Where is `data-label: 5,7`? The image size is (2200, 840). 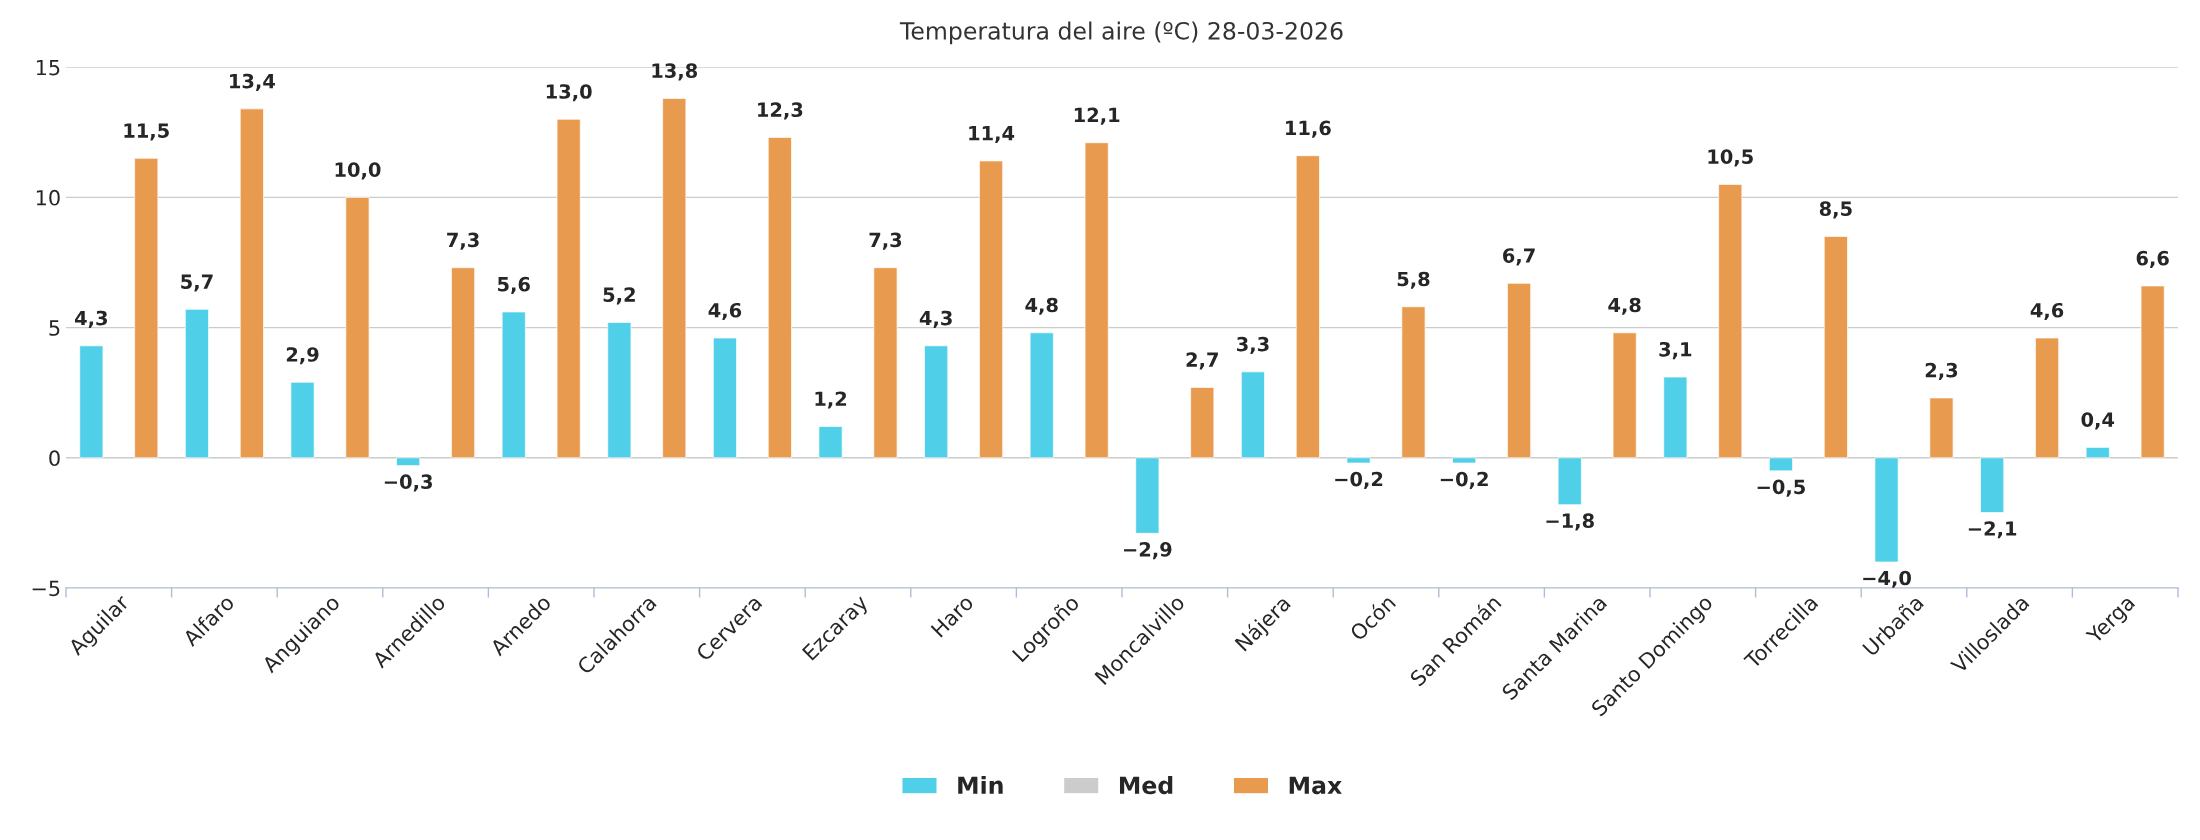 data-label: 5,7 is located at coordinates (197, 283).